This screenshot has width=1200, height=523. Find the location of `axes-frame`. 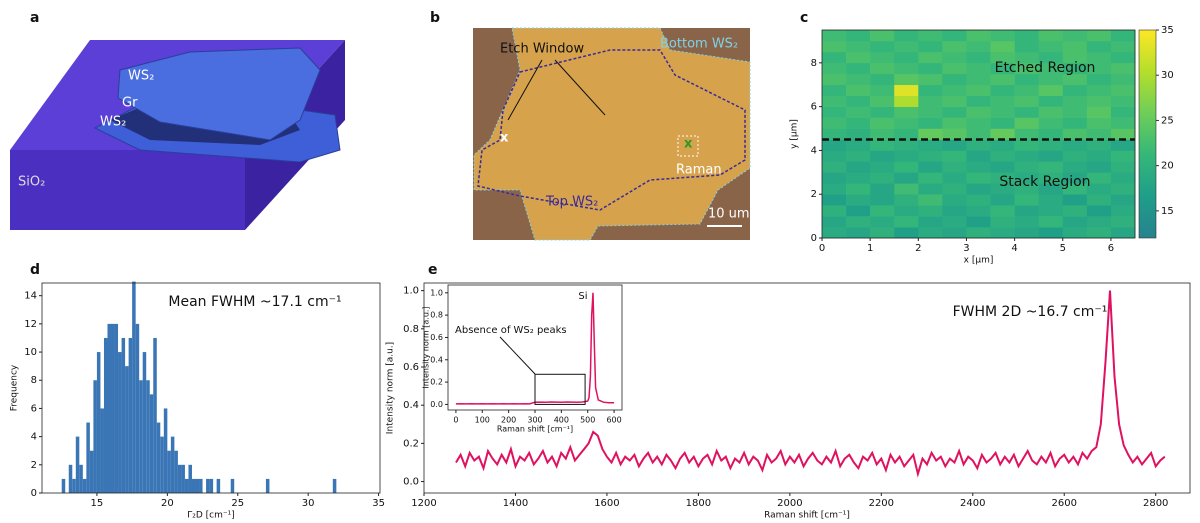

axes-frame is located at coordinates (211, 388).